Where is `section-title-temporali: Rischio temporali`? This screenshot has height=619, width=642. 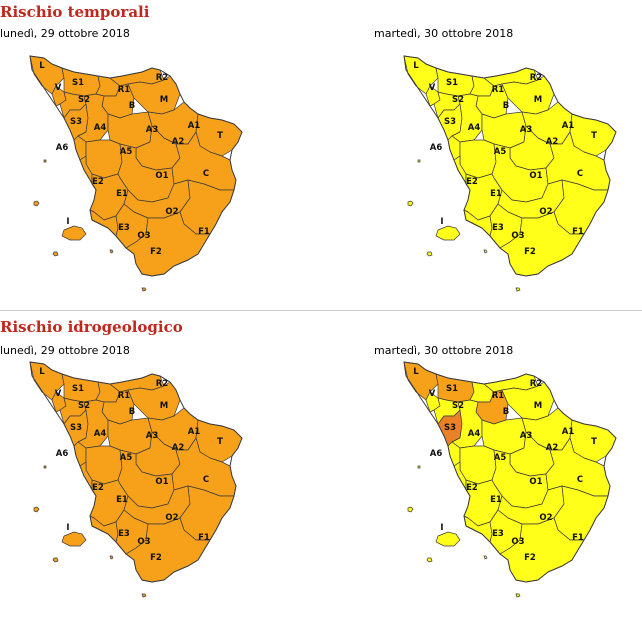 section-title-temporali: Rischio temporali is located at coordinates (75, 12).